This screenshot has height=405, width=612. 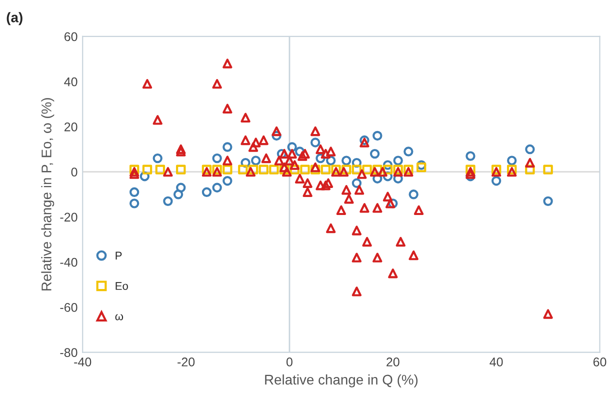 I want to click on x-tick-label: -20, so click(x=186, y=362).